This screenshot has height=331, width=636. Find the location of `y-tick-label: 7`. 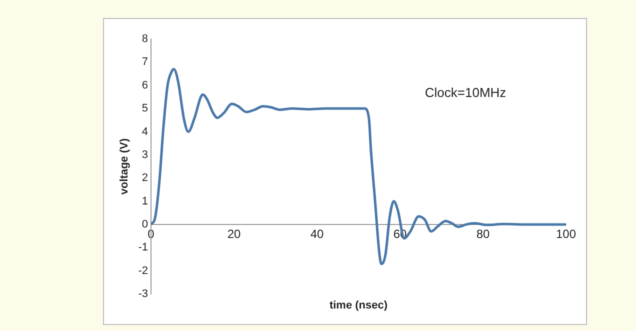

y-tick-label: 7 is located at coordinates (145, 62).